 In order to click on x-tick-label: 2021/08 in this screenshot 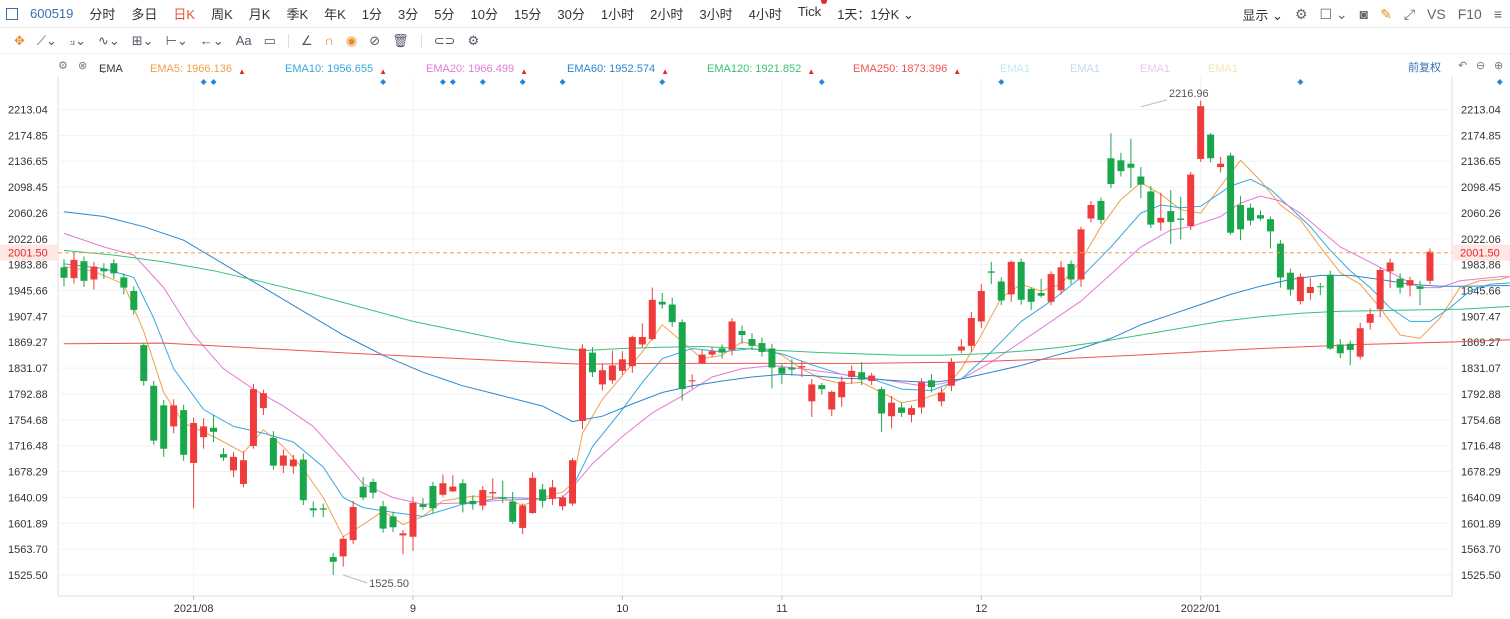, I will do `click(194, 609)`.